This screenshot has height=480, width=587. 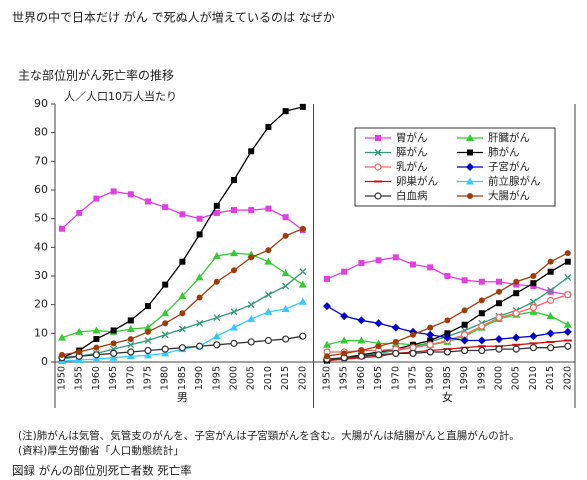 What do you see at coordinates (41, 132) in the screenshot?
I see `y-tick-label: 80` at bounding box center [41, 132].